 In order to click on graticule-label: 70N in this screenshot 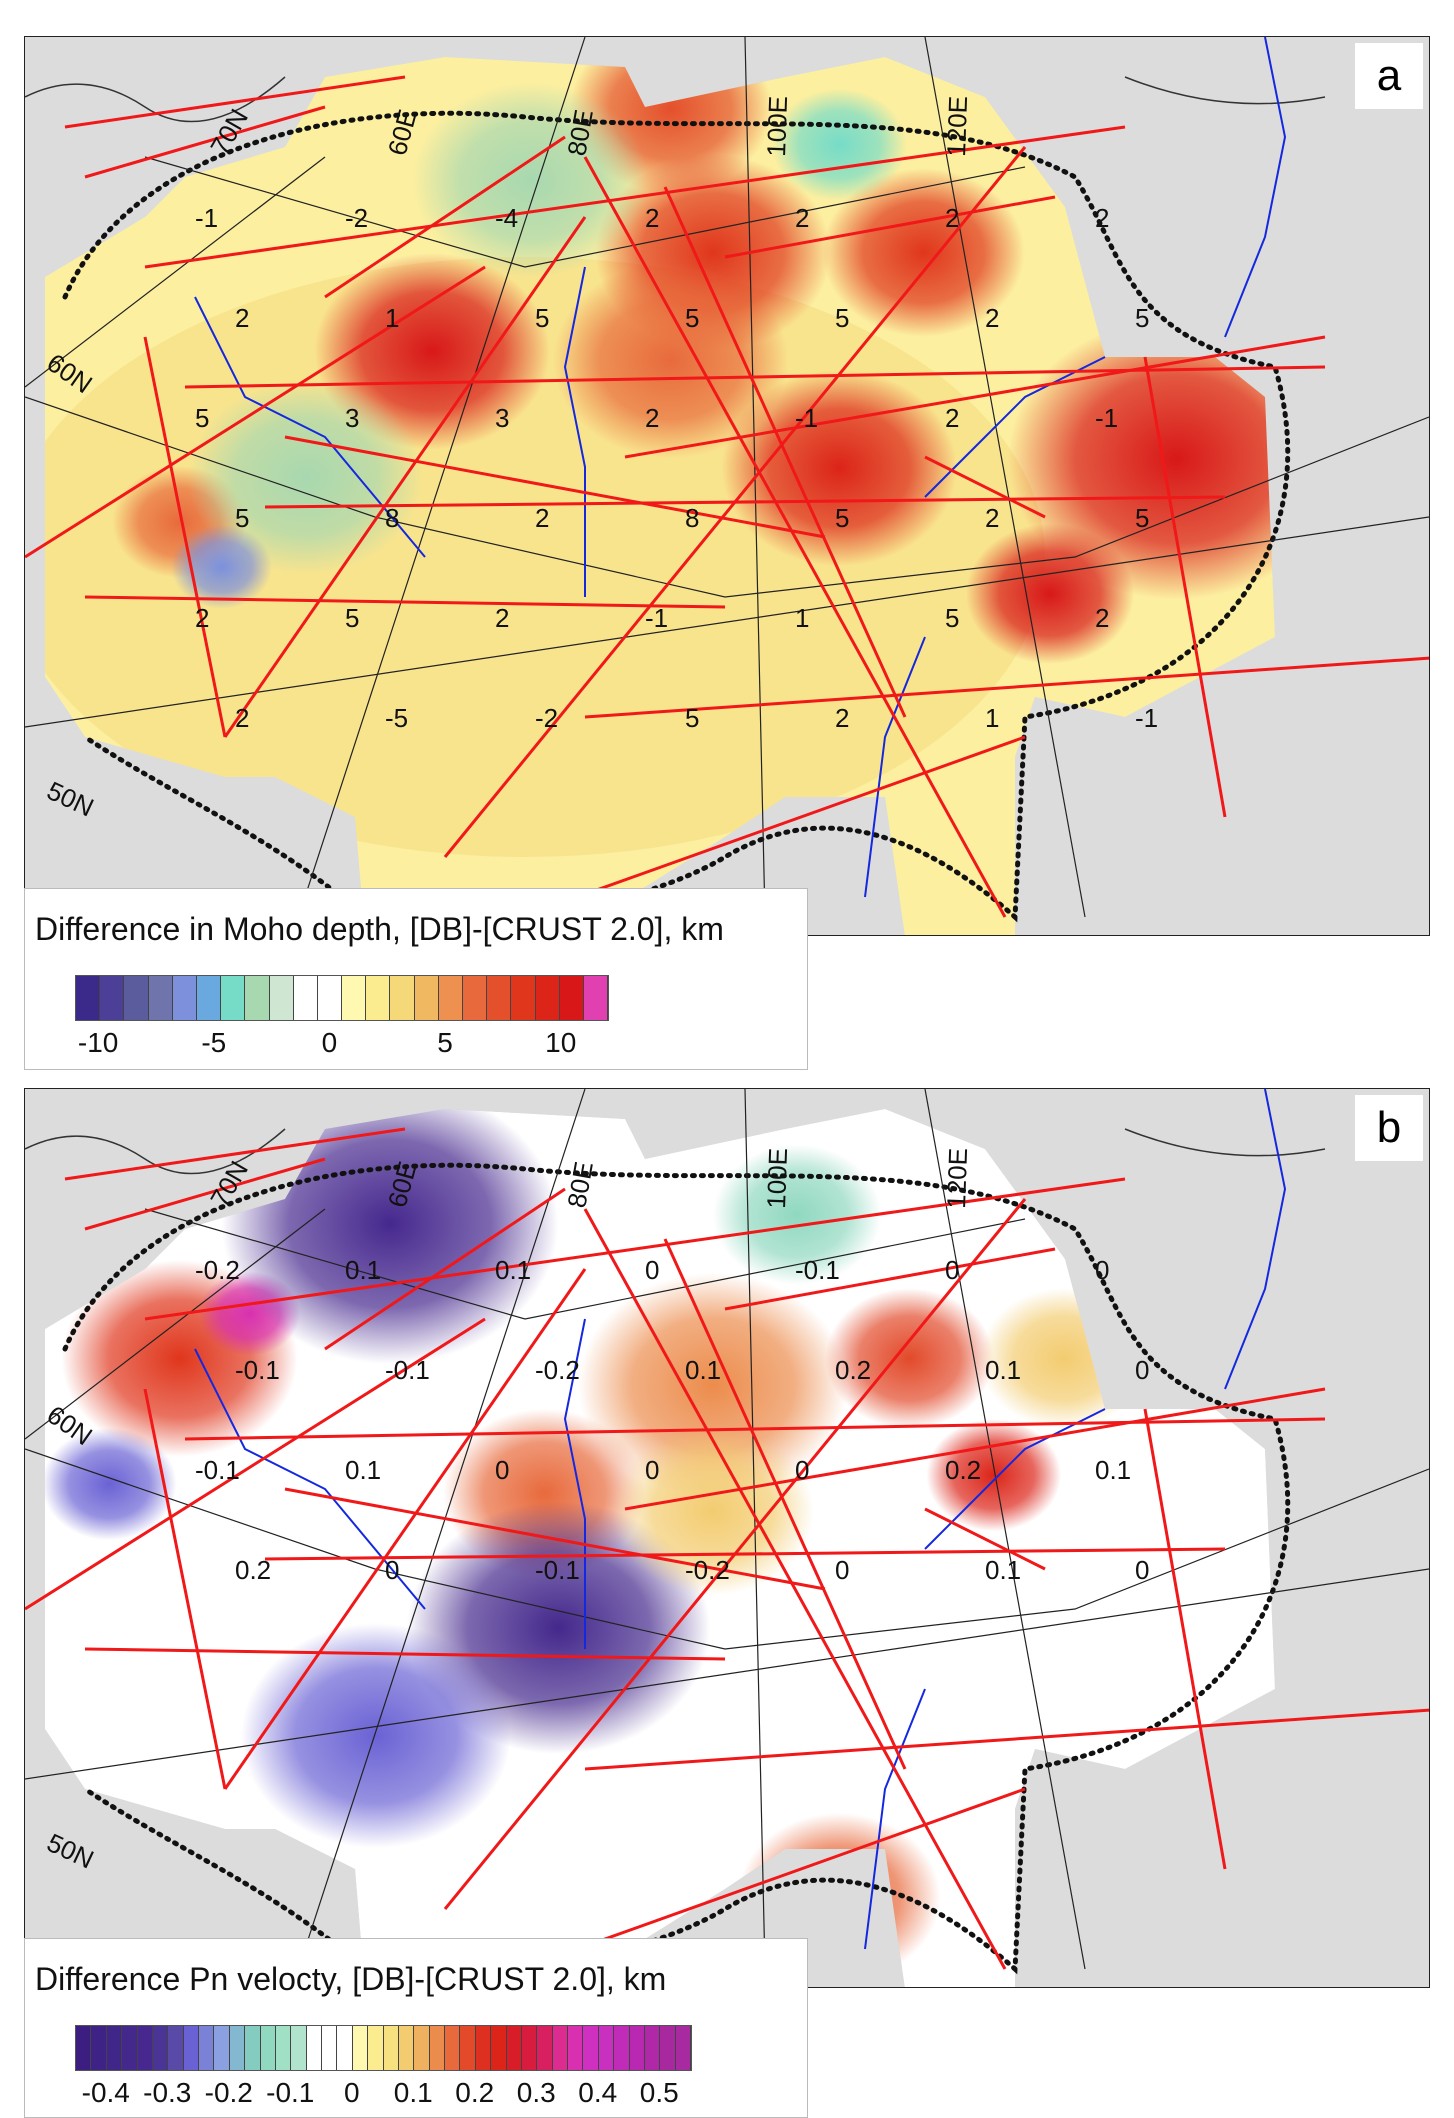, I will do `click(229, 1184)`.